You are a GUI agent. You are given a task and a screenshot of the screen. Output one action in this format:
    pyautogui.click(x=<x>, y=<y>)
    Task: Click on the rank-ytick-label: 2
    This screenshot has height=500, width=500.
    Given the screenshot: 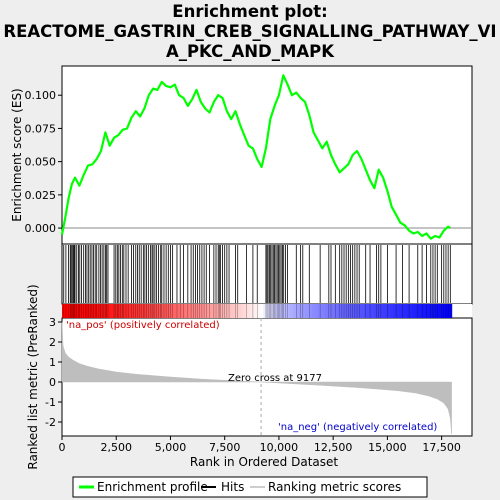 What is the action you would take?
    pyautogui.click(x=52, y=342)
    